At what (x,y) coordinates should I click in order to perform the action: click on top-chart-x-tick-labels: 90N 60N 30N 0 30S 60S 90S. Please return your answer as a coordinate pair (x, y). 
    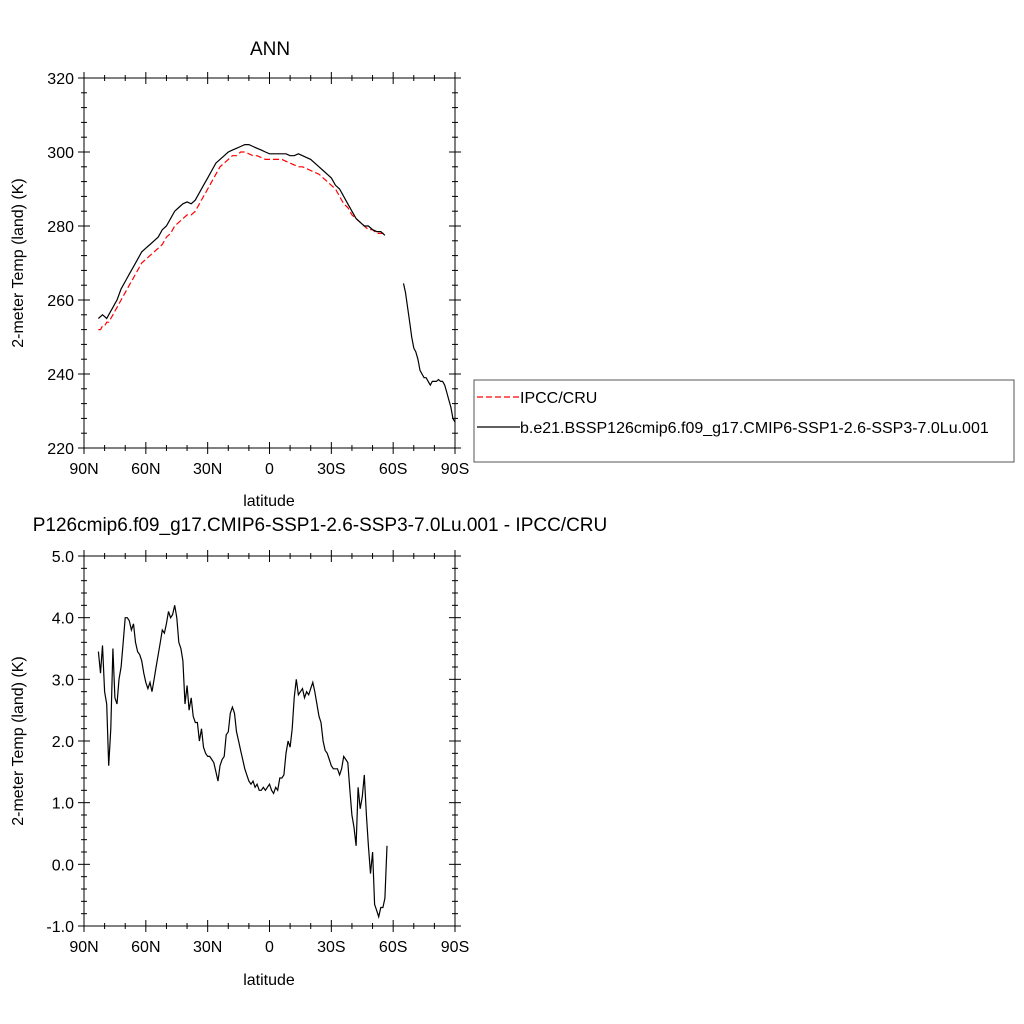
    Looking at the image, I should click on (269, 469).